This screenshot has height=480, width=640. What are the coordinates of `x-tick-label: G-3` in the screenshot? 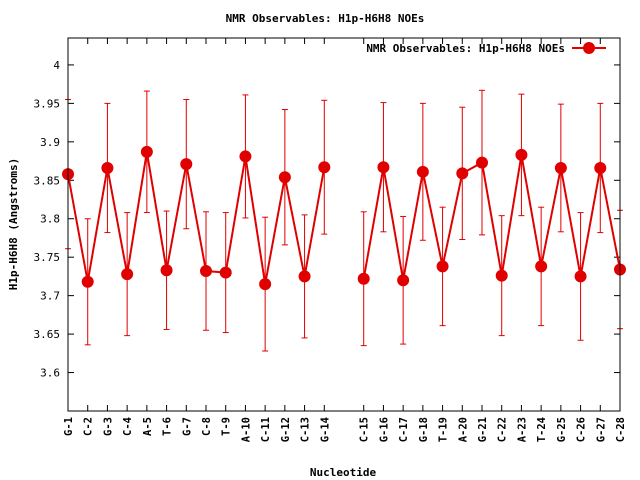 It's located at (108, 426).